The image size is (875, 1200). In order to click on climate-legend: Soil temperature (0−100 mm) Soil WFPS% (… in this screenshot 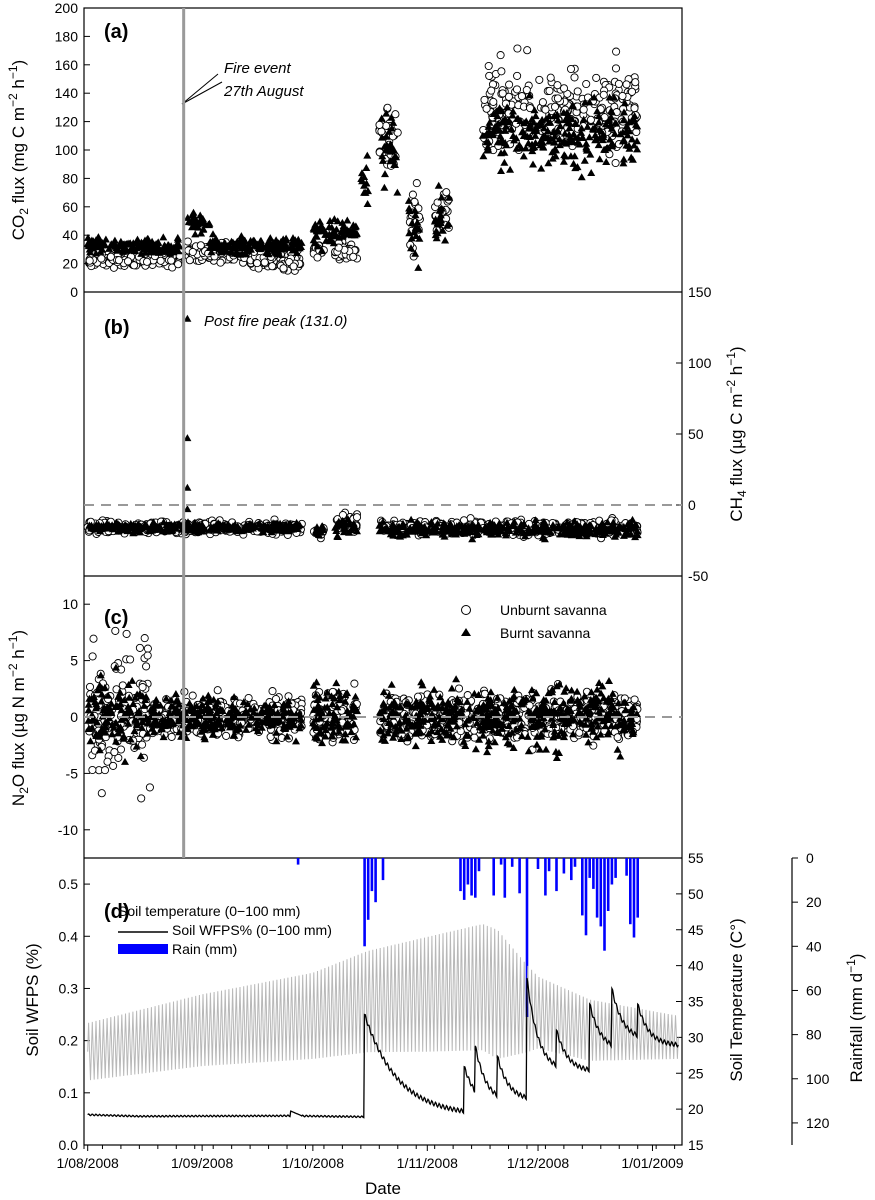, I will do `click(225, 930)`.